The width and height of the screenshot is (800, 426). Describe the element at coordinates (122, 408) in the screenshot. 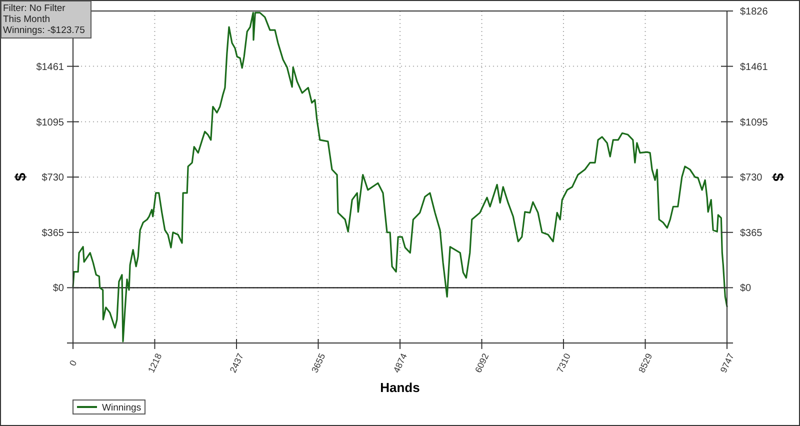

I see `legend-label: Winnings` at that location.